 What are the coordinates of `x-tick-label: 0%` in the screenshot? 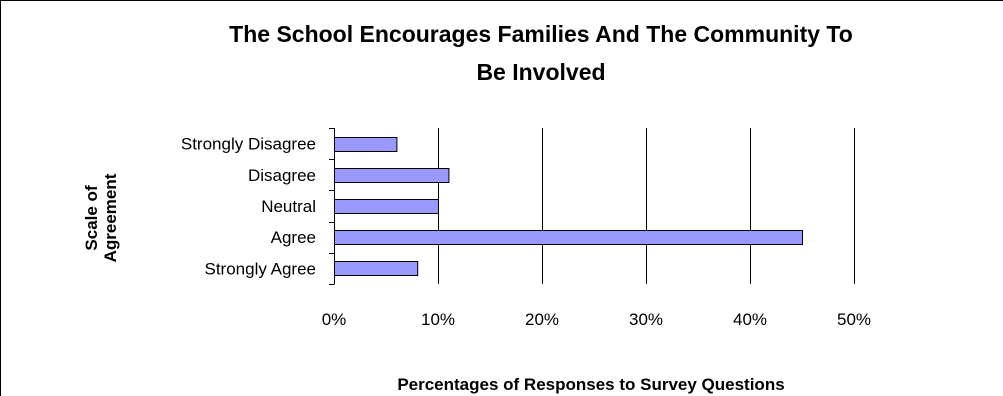 It's located at (334, 319).